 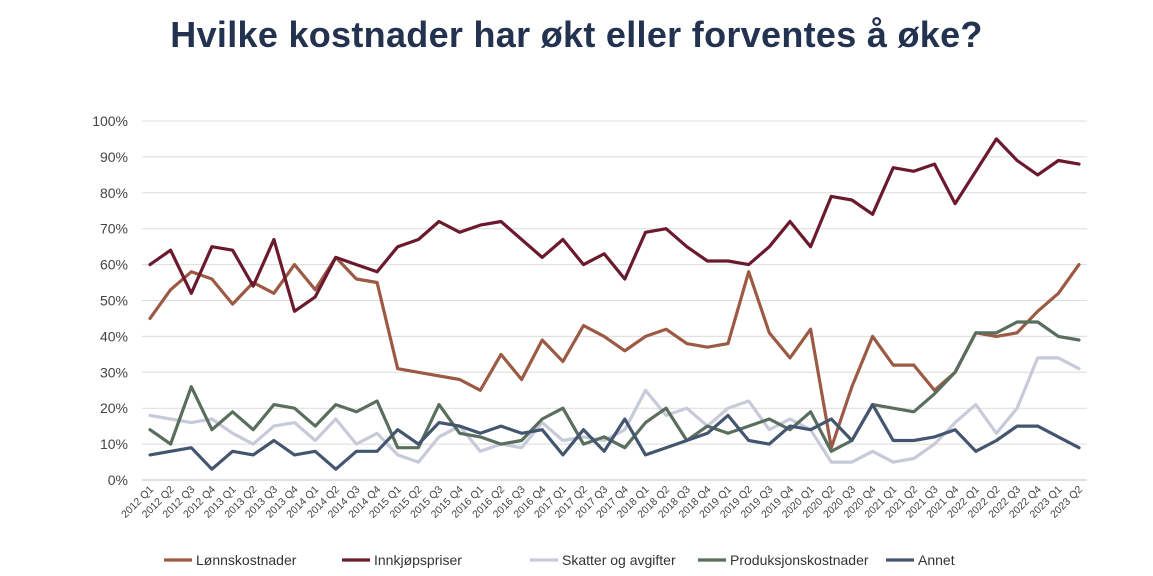 I want to click on y-tick-label: 90%, so click(x=114, y=157).